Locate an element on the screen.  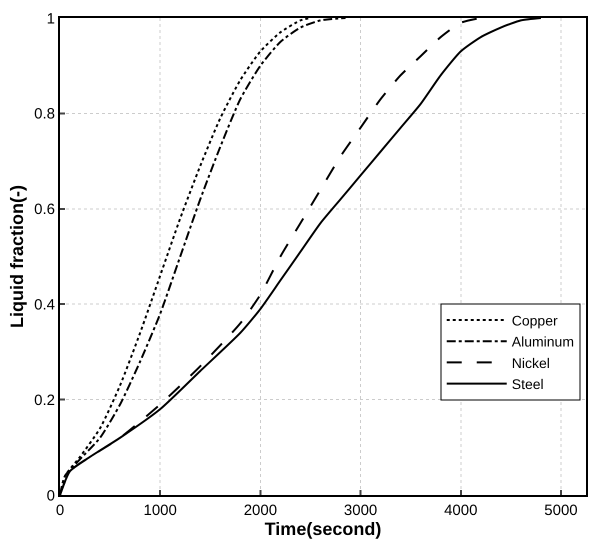
x-tick-label: 3000 is located at coordinates (361, 510).